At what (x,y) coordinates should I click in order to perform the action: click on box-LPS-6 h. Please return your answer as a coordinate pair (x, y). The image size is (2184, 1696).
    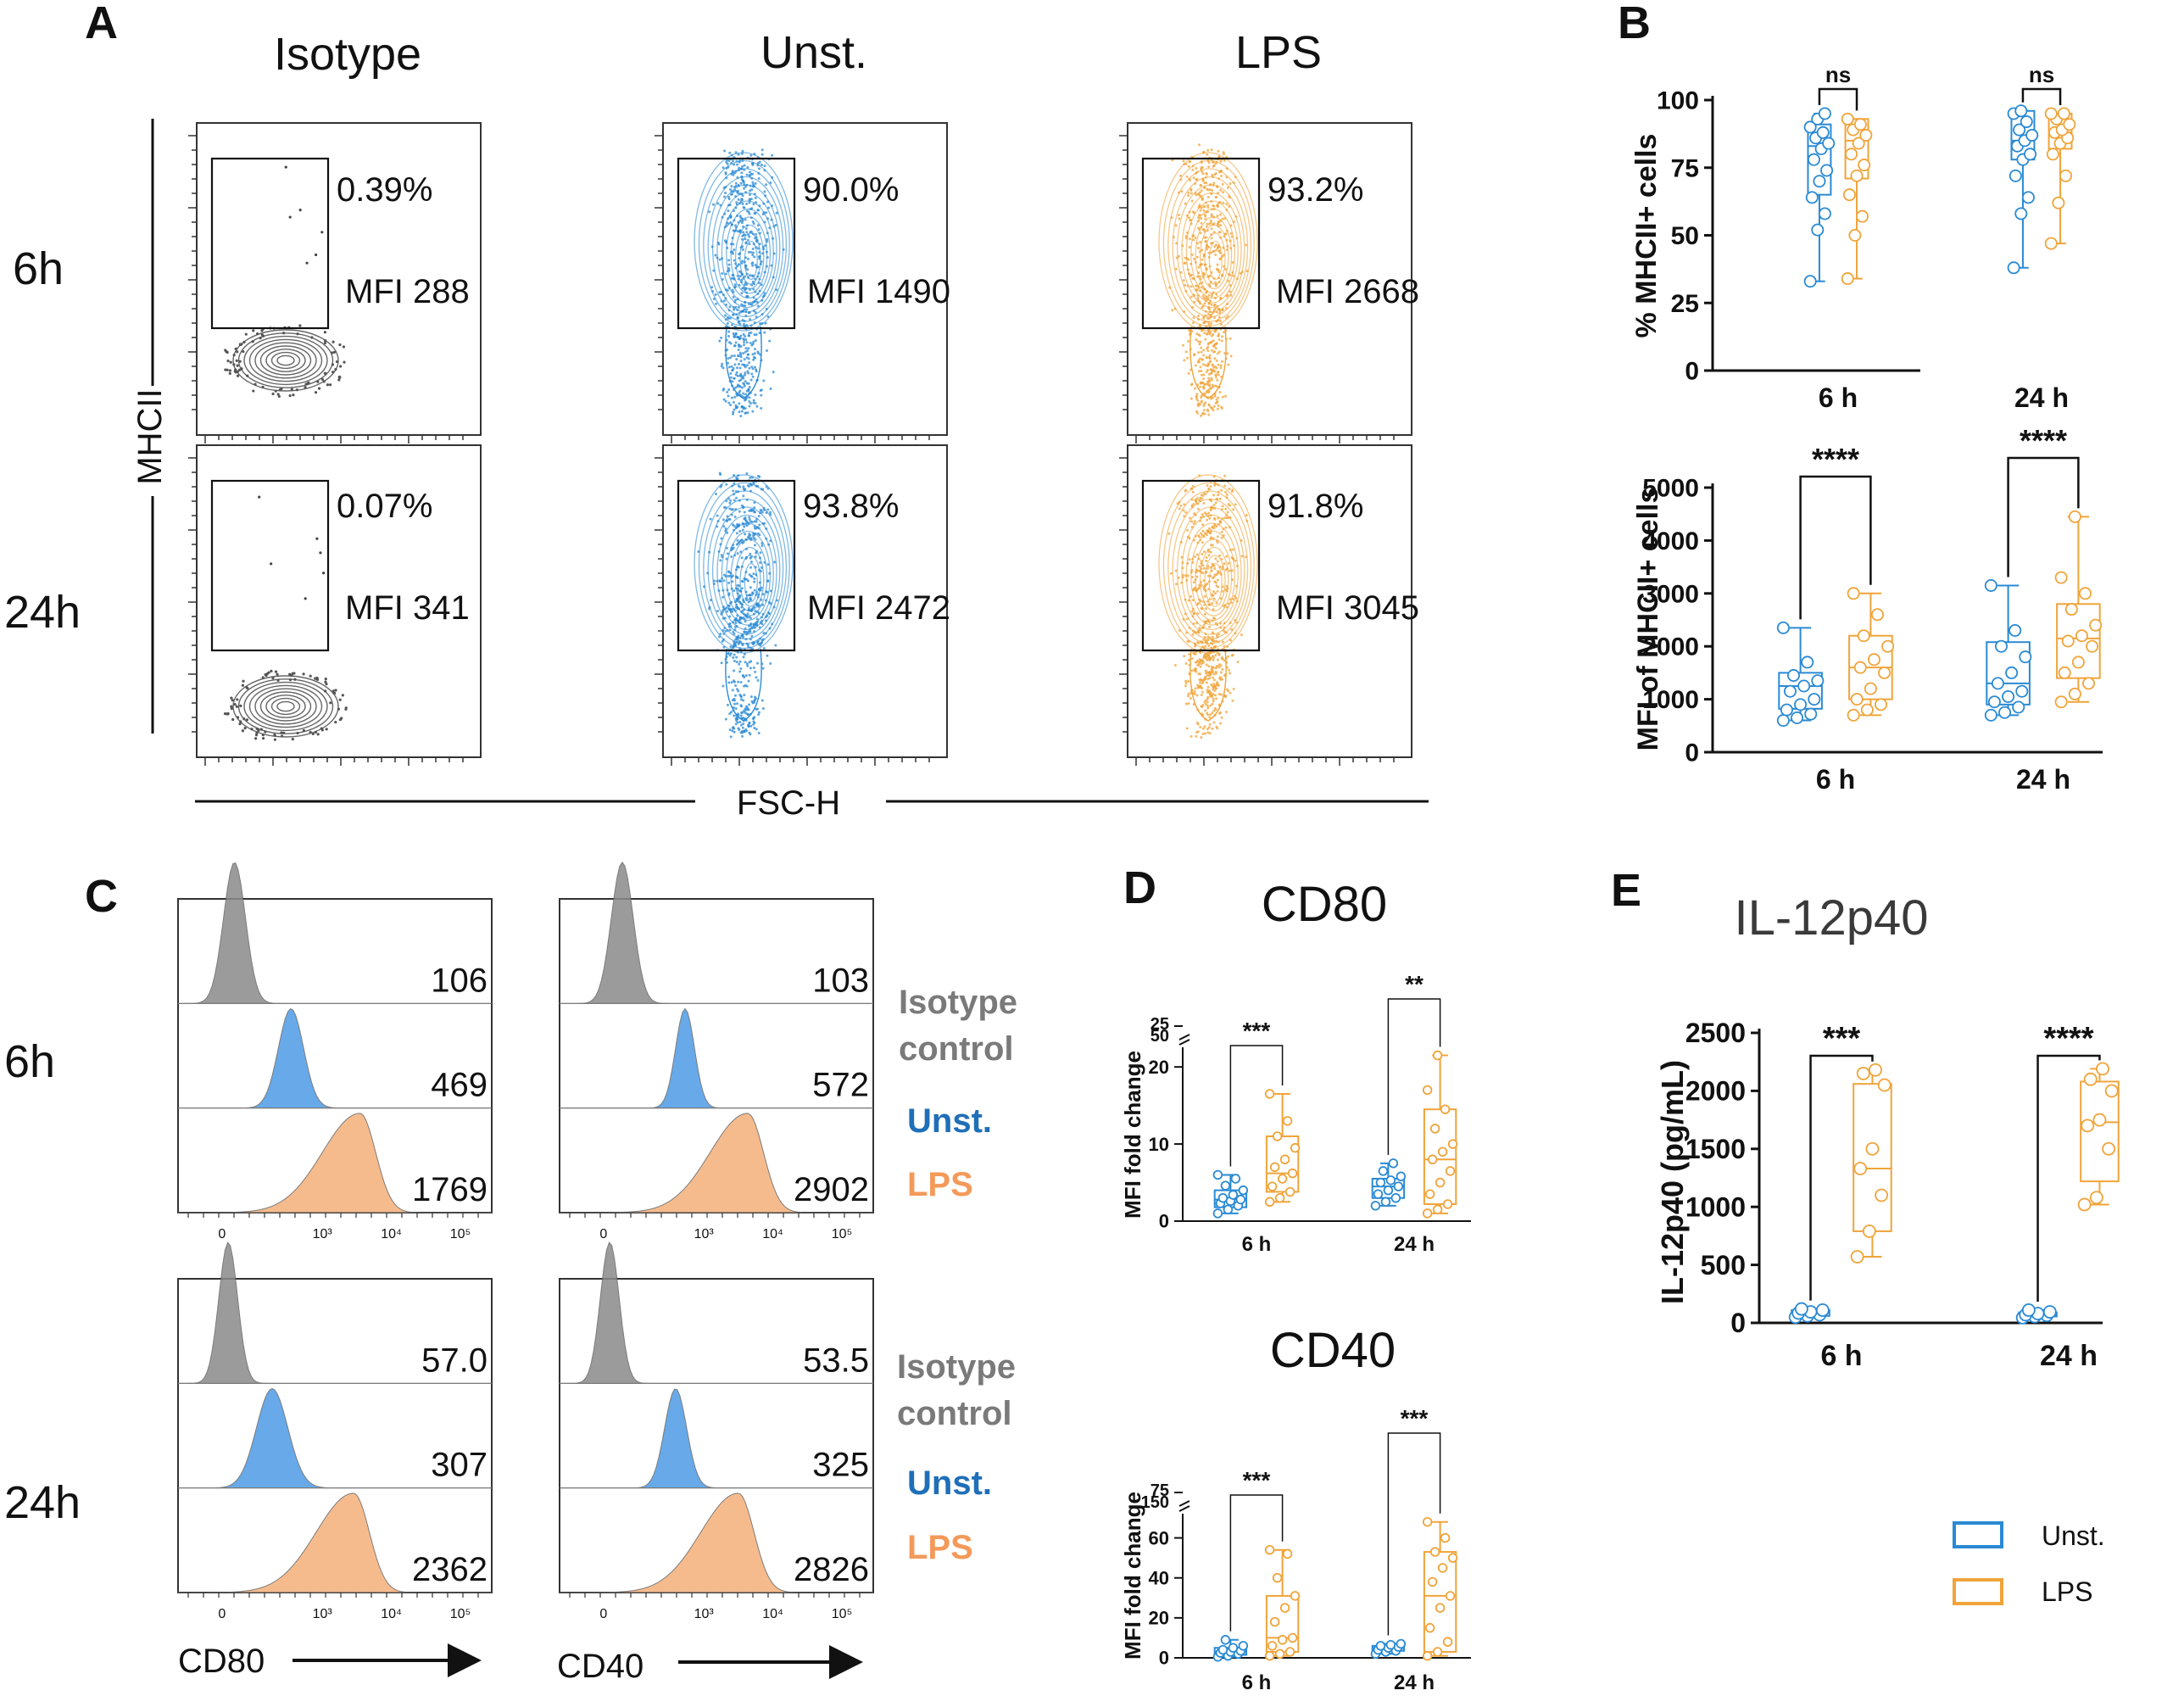
    Looking at the image, I should click on (1871, 1163).